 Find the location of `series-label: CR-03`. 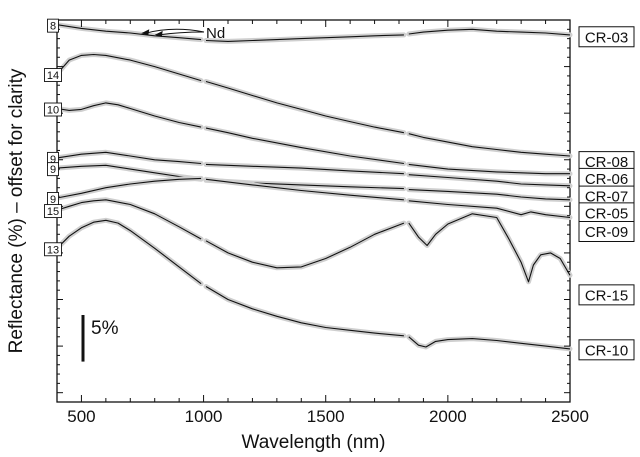

series-label: CR-03 is located at coordinates (606, 37).